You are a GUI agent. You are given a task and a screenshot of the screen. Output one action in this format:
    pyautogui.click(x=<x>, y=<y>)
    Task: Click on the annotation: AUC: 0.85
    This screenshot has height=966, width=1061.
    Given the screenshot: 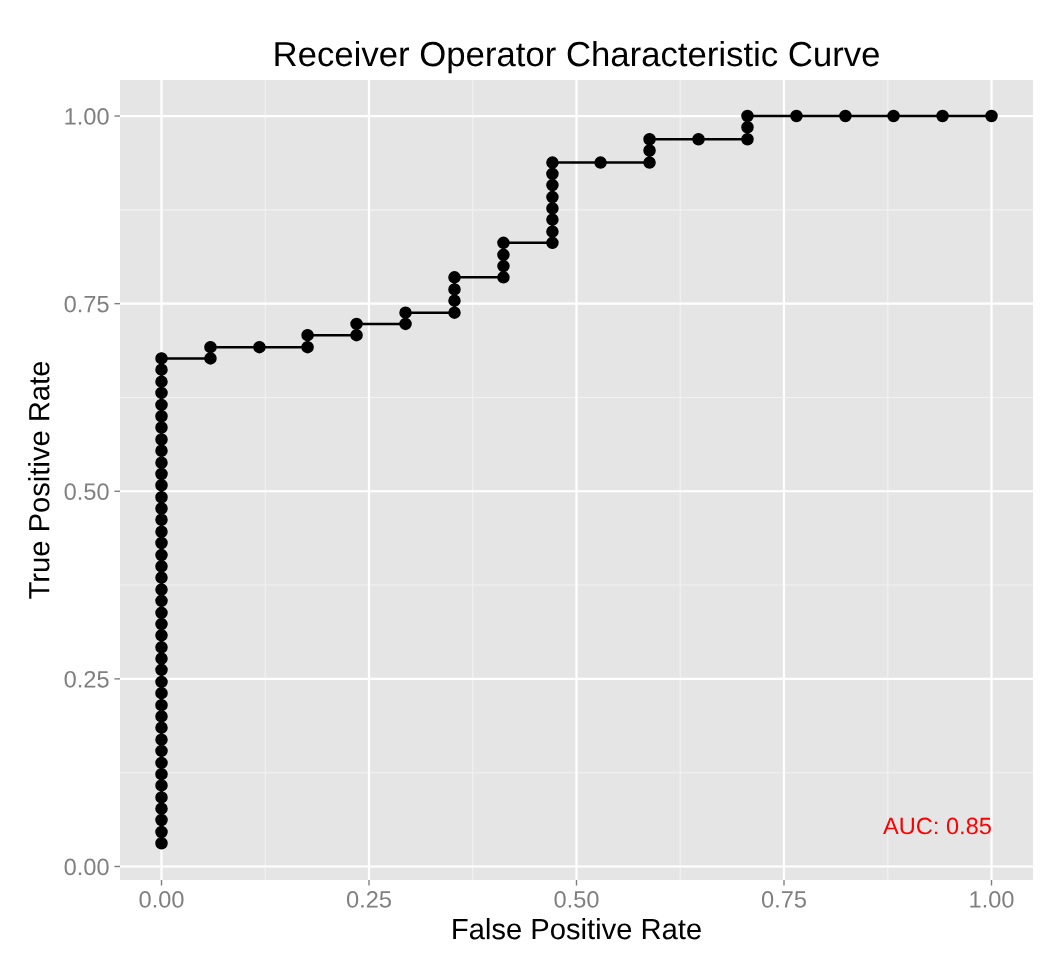 What is the action you would take?
    pyautogui.click(x=937, y=826)
    